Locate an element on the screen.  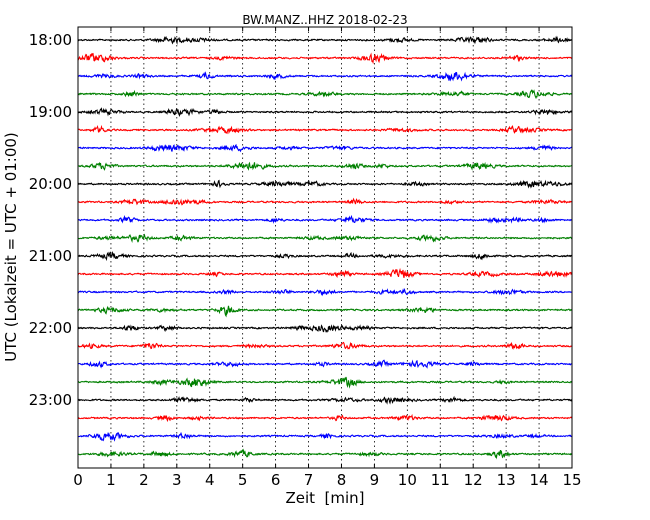
x-tick-label: 7 is located at coordinates (309, 480).